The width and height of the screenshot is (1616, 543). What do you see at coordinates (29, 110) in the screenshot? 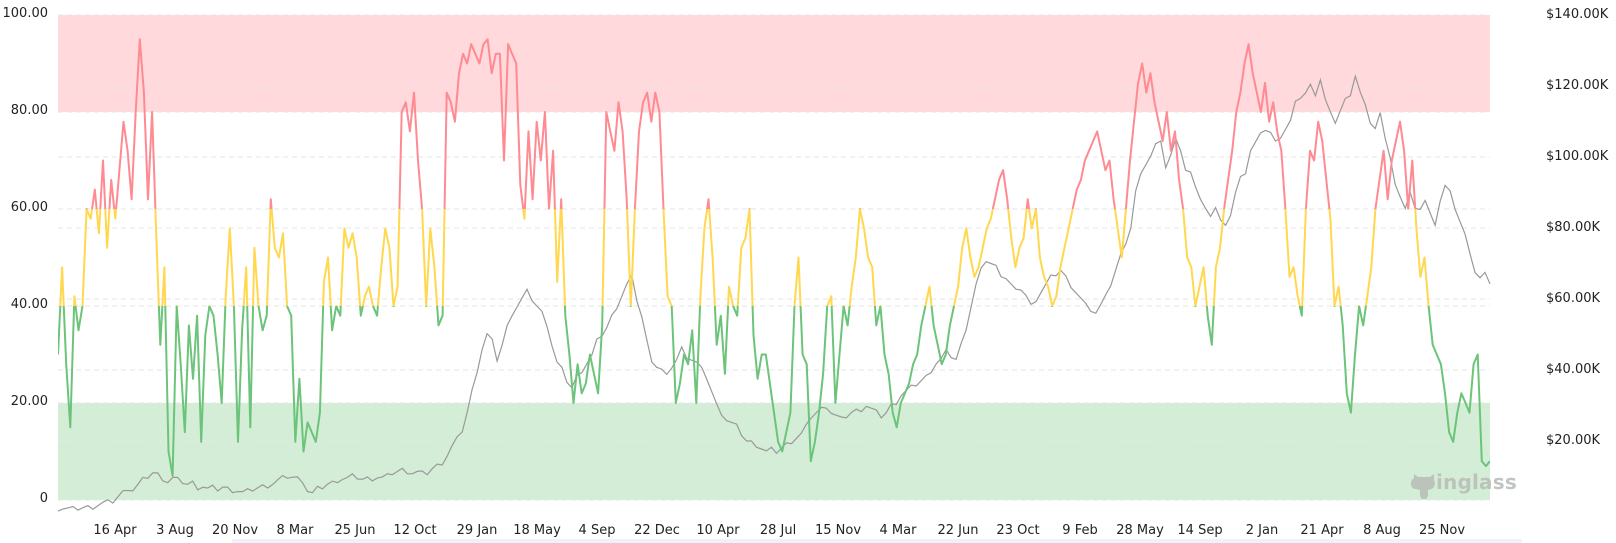
I see `left-axis-tick: 80.00` at bounding box center [29, 110].